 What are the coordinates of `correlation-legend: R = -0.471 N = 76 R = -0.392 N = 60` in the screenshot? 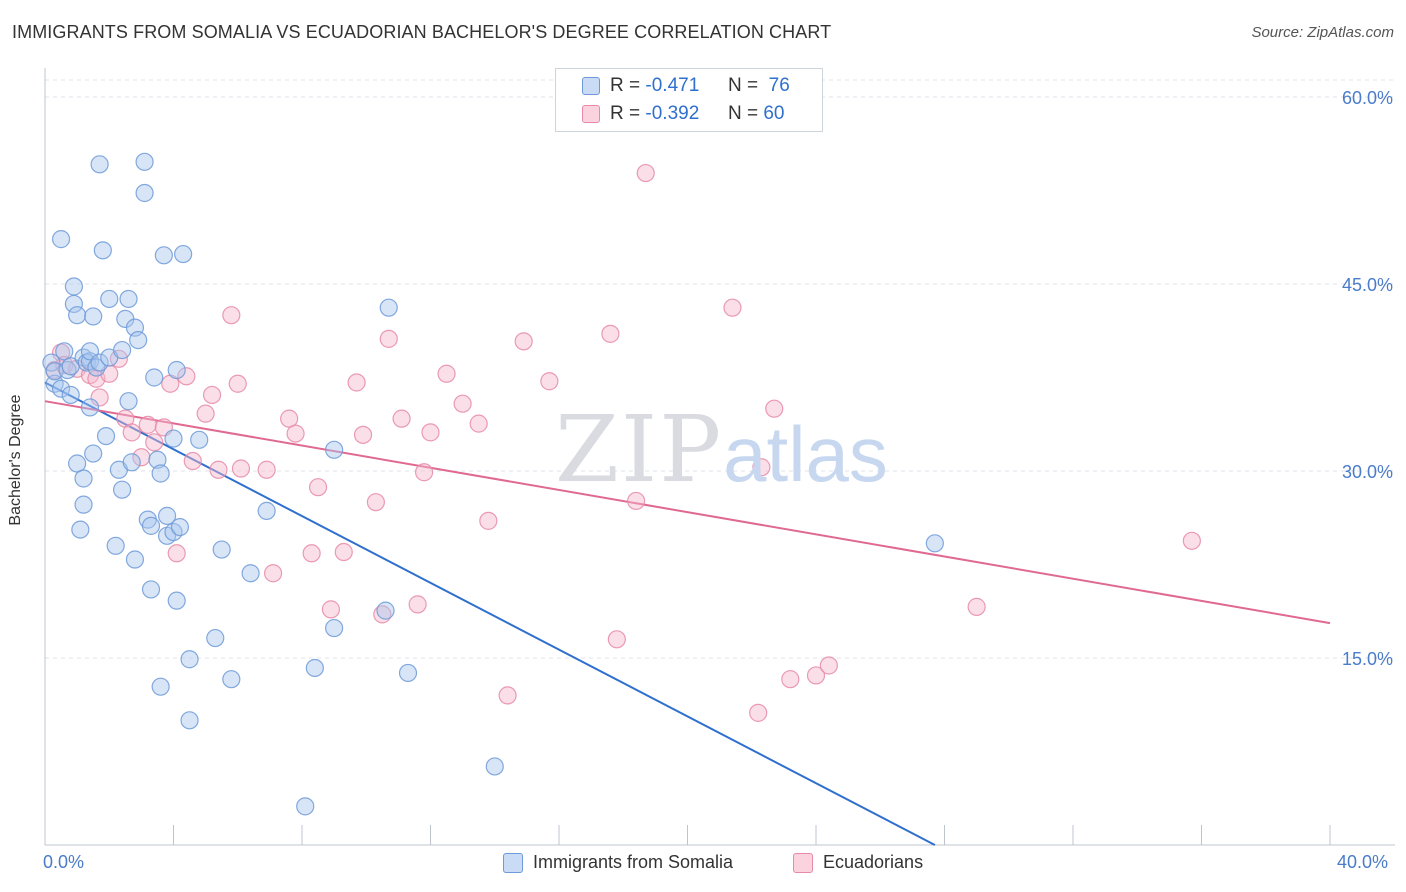 It's located at (689, 100).